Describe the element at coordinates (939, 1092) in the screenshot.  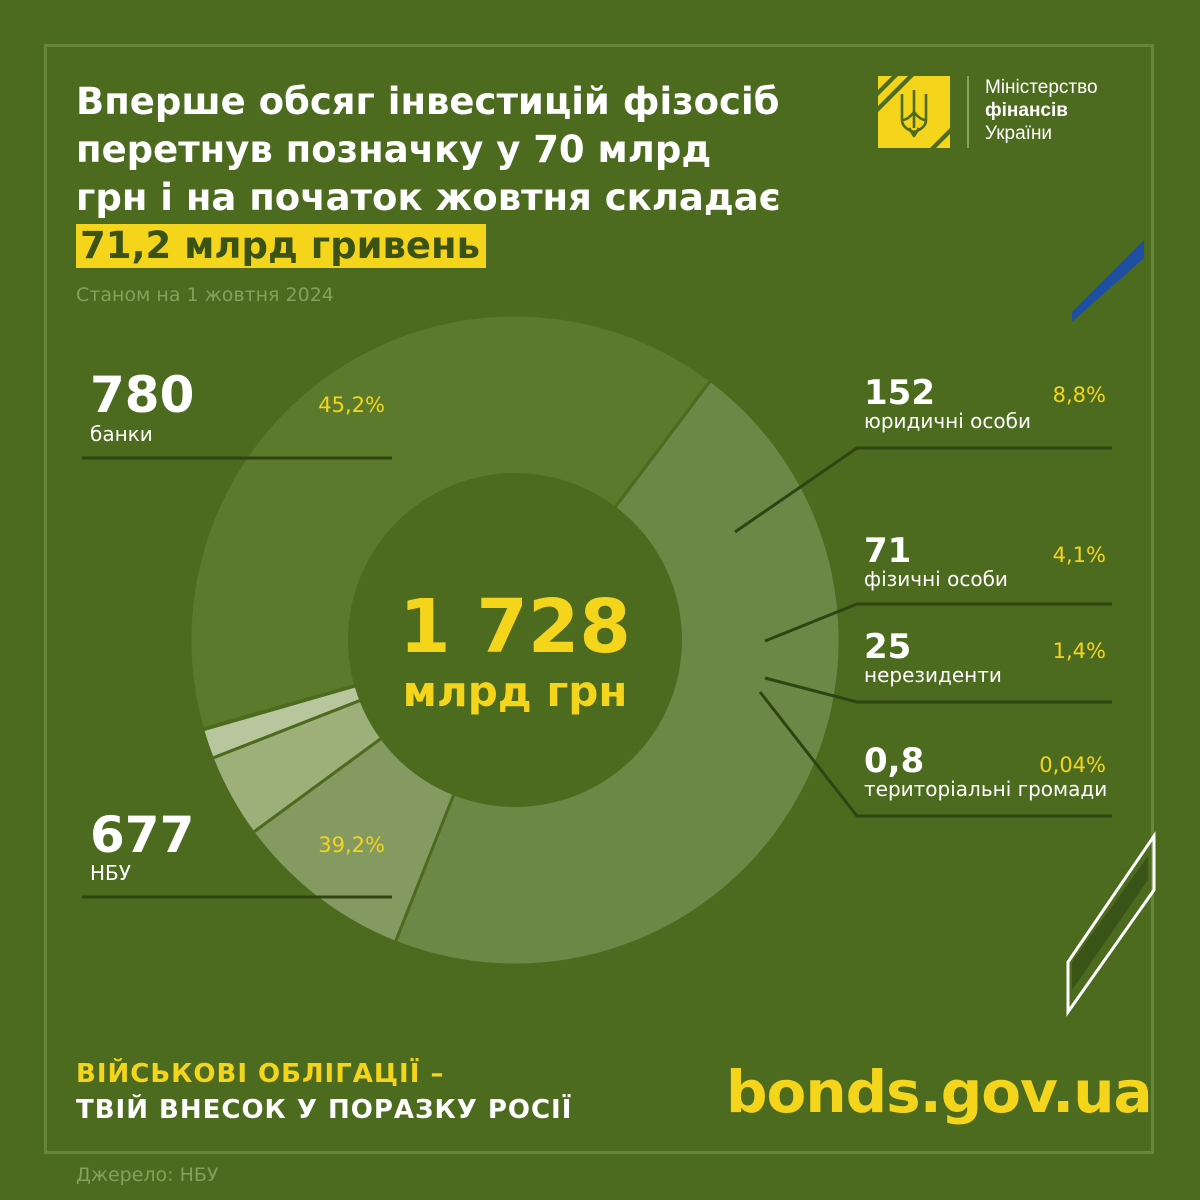
I see `website-link: bonds.gov.ua` at that location.